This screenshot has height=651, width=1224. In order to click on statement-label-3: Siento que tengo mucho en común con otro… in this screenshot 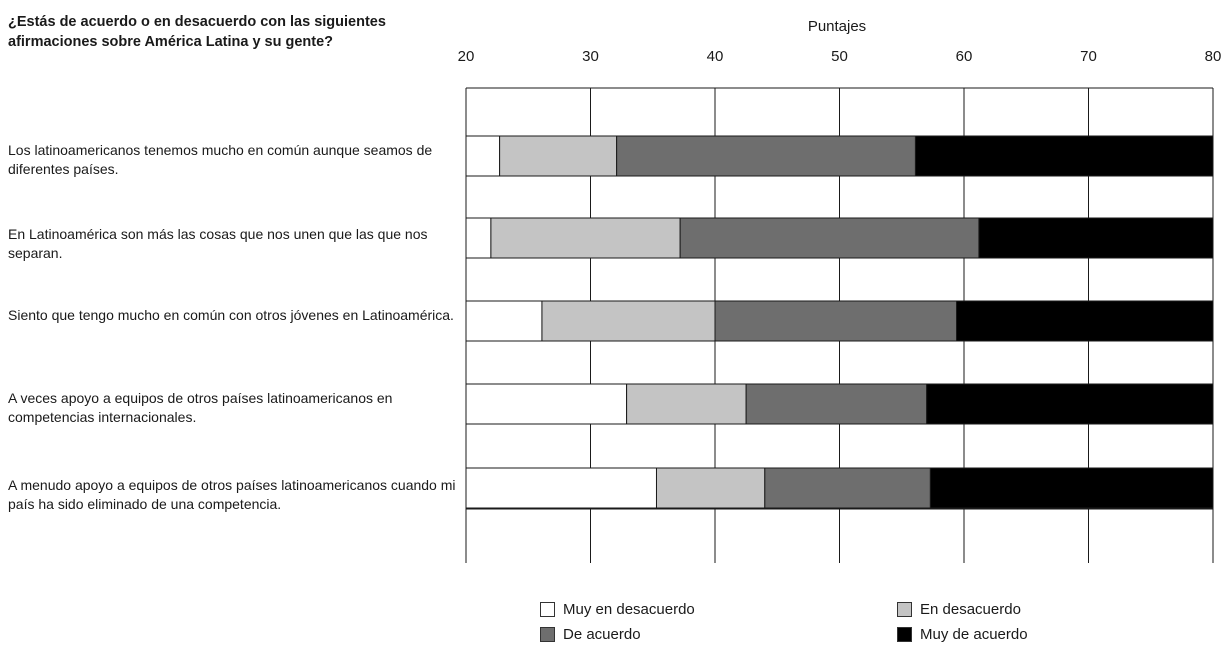, I will do `click(231, 315)`.